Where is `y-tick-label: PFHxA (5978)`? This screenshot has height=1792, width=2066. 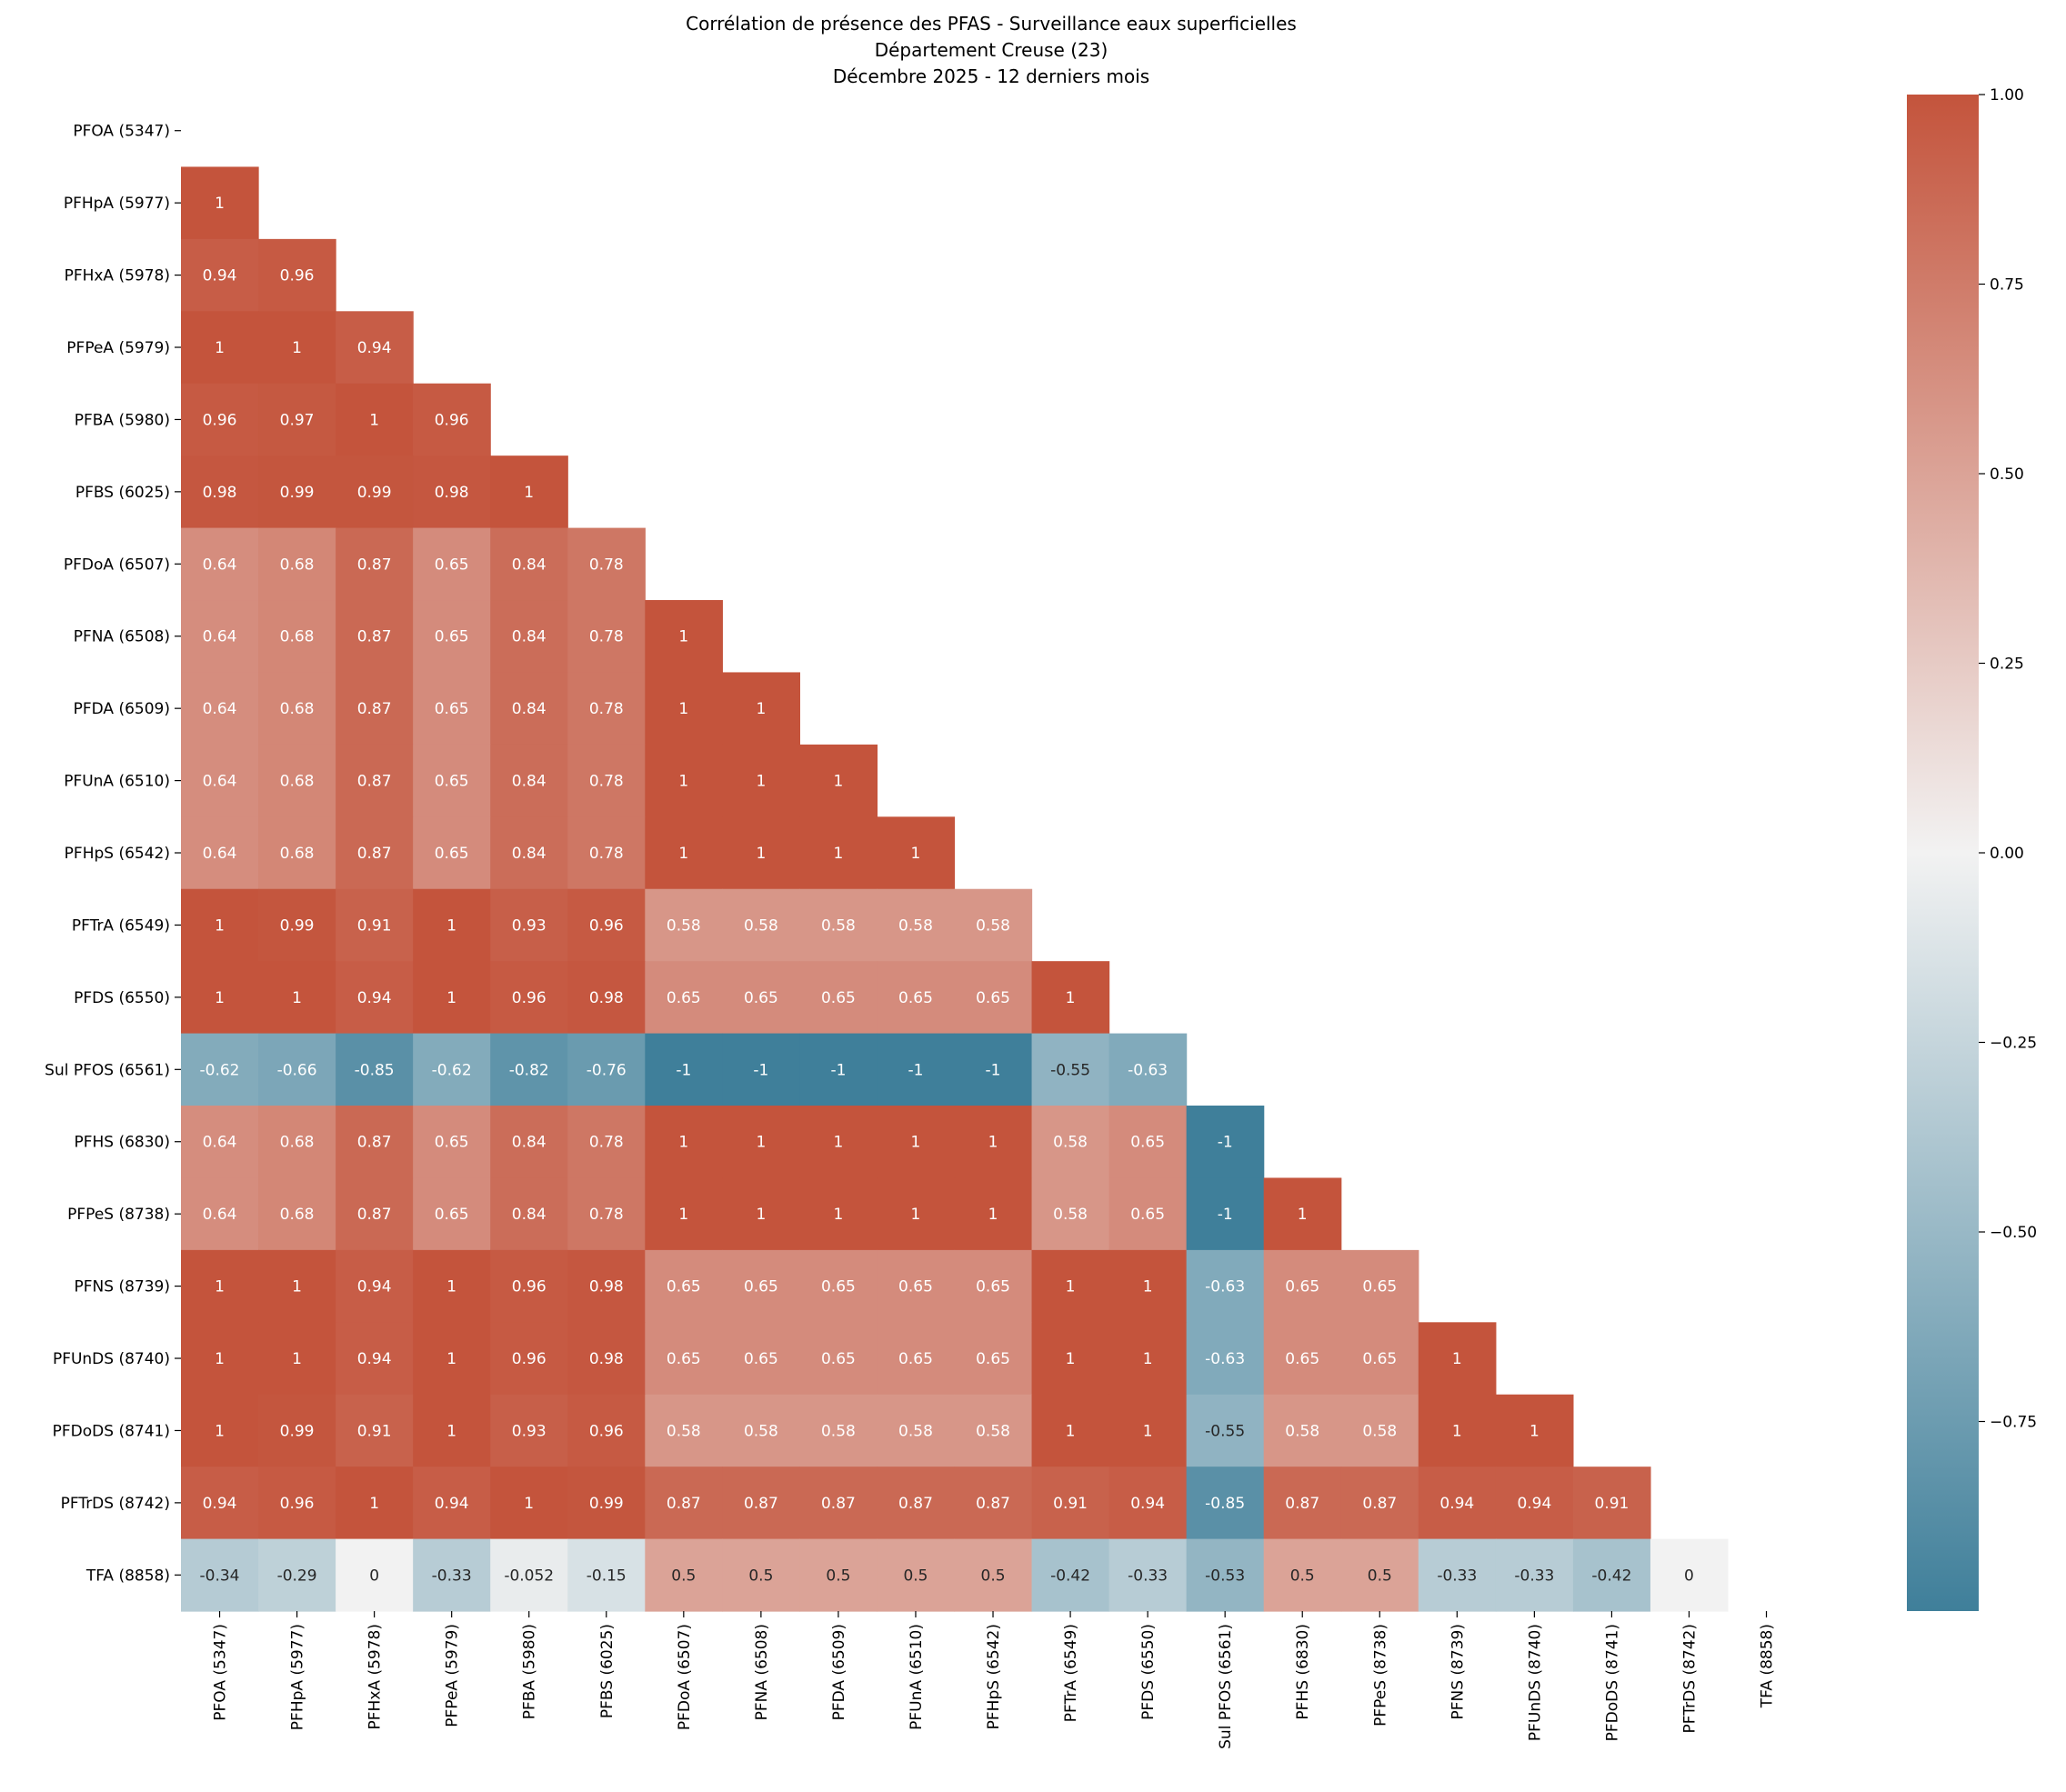 y-tick-label: PFHxA (5978) is located at coordinates (118, 276).